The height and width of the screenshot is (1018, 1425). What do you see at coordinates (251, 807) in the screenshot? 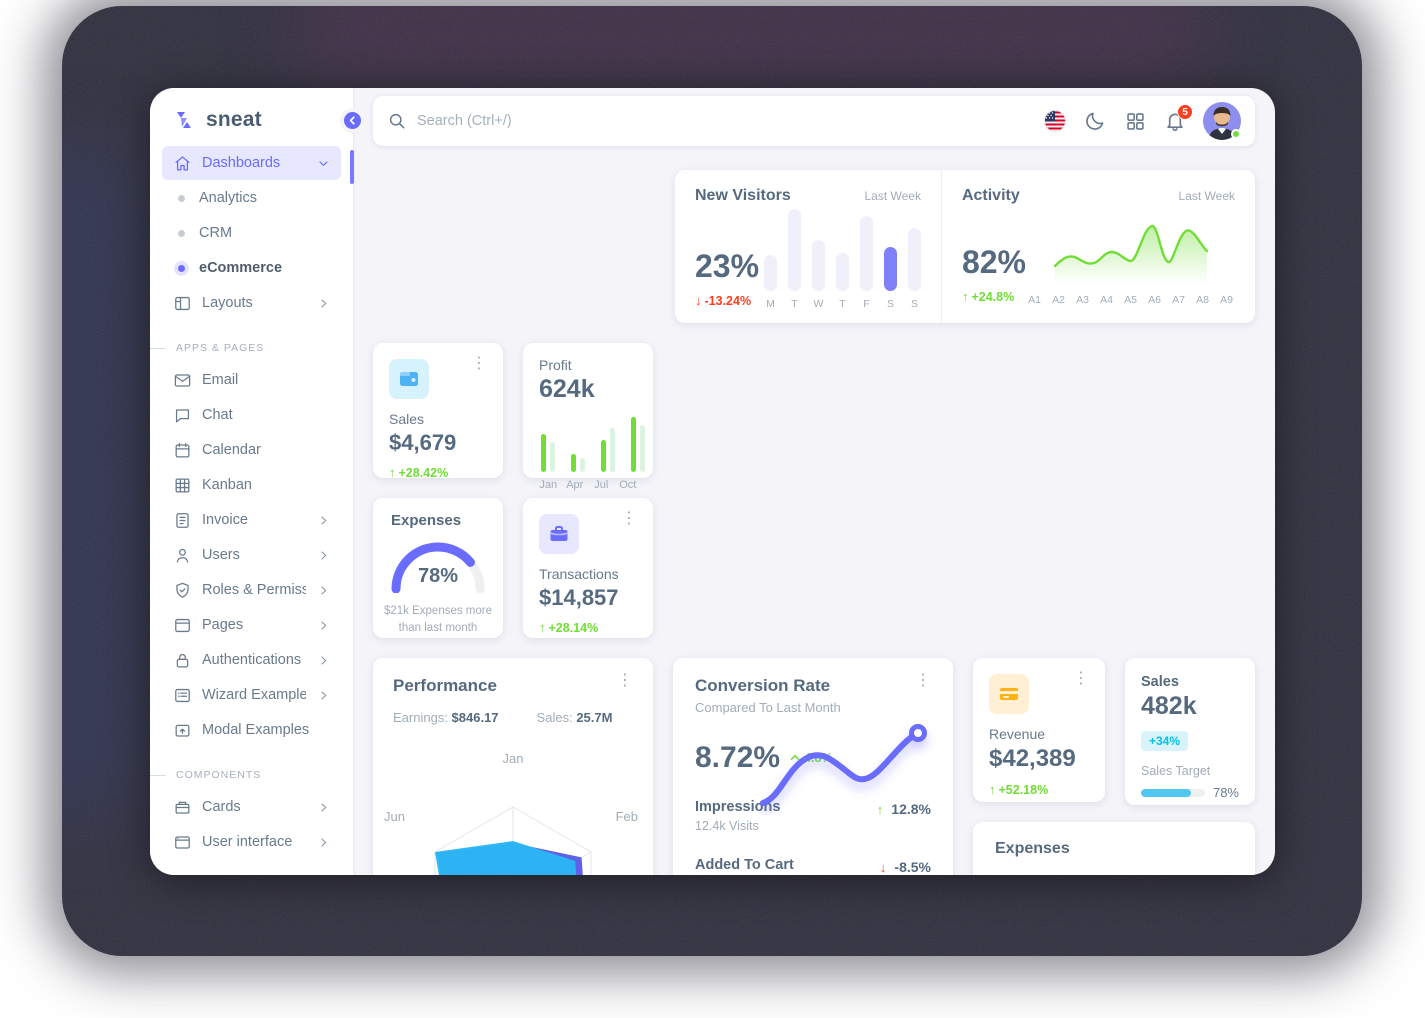
I see `sidebar-item-cards: Cards` at bounding box center [251, 807].